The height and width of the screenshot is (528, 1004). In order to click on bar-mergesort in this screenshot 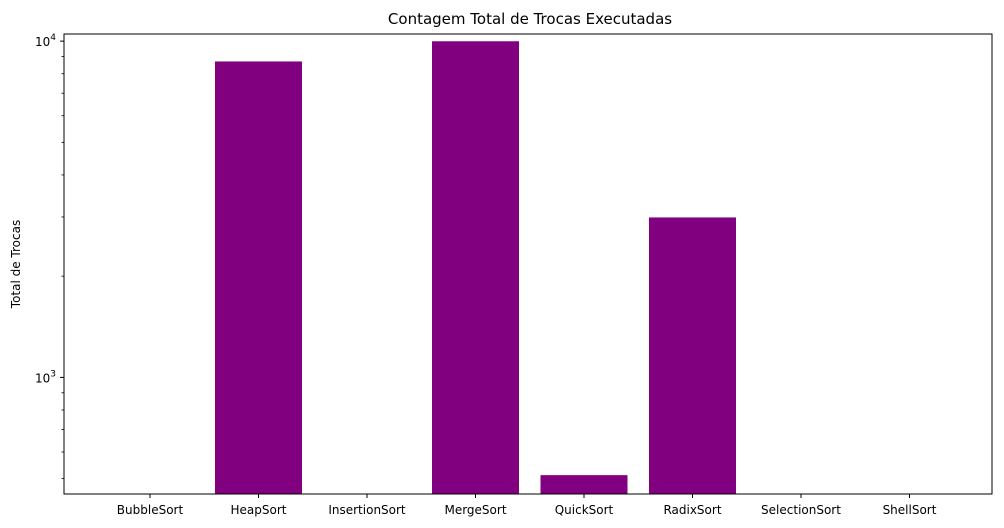, I will do `click(475, 267)`.